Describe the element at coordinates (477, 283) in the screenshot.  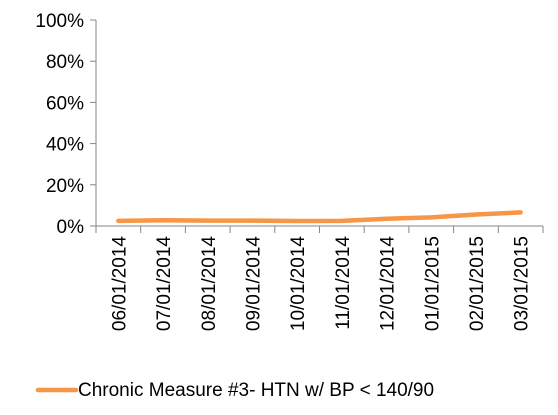
I see `x-tick-label: 02/01/2015` at that location.